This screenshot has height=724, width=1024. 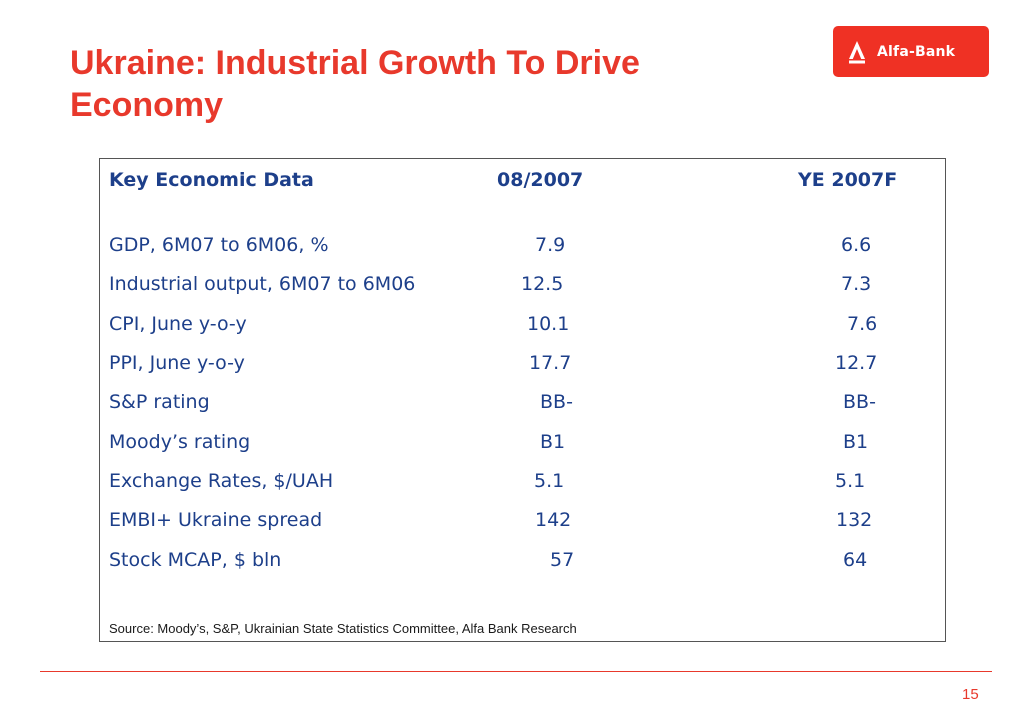 What do you see at coordinates (522, 328) in the screenshot?
I see `table-row: CPI, June y-o-y 10.1 7.6` at bounding box center [522, 328].